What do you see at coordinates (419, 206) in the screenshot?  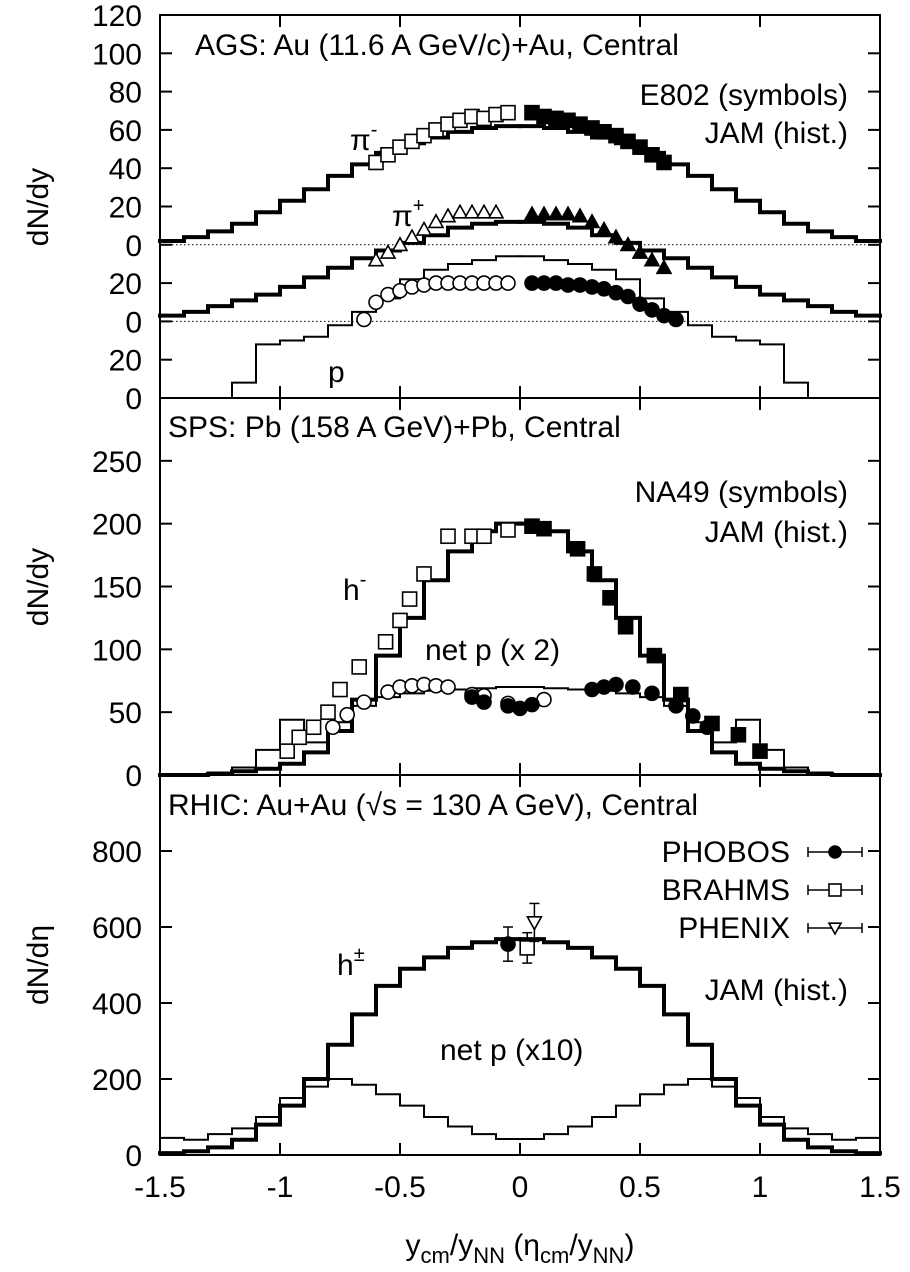 I see `label-sup: +` at bounding box center [419, 206].